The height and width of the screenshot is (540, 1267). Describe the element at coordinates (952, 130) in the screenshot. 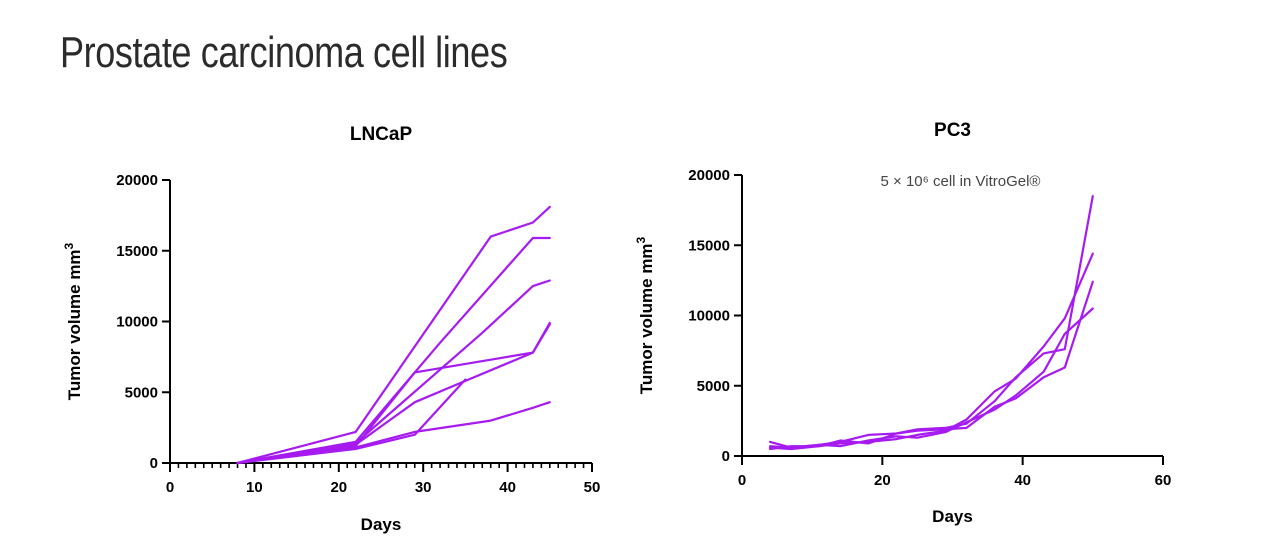

I see `chart-title: PC3` at that location.